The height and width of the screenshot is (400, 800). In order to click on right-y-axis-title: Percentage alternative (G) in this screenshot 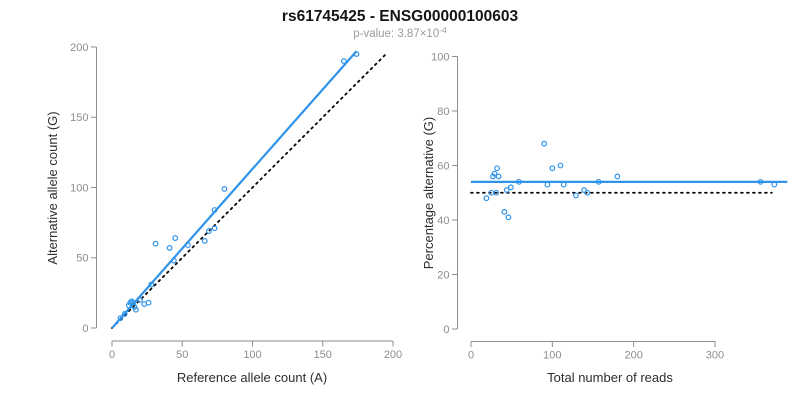, I will do `click(428, 193)`.